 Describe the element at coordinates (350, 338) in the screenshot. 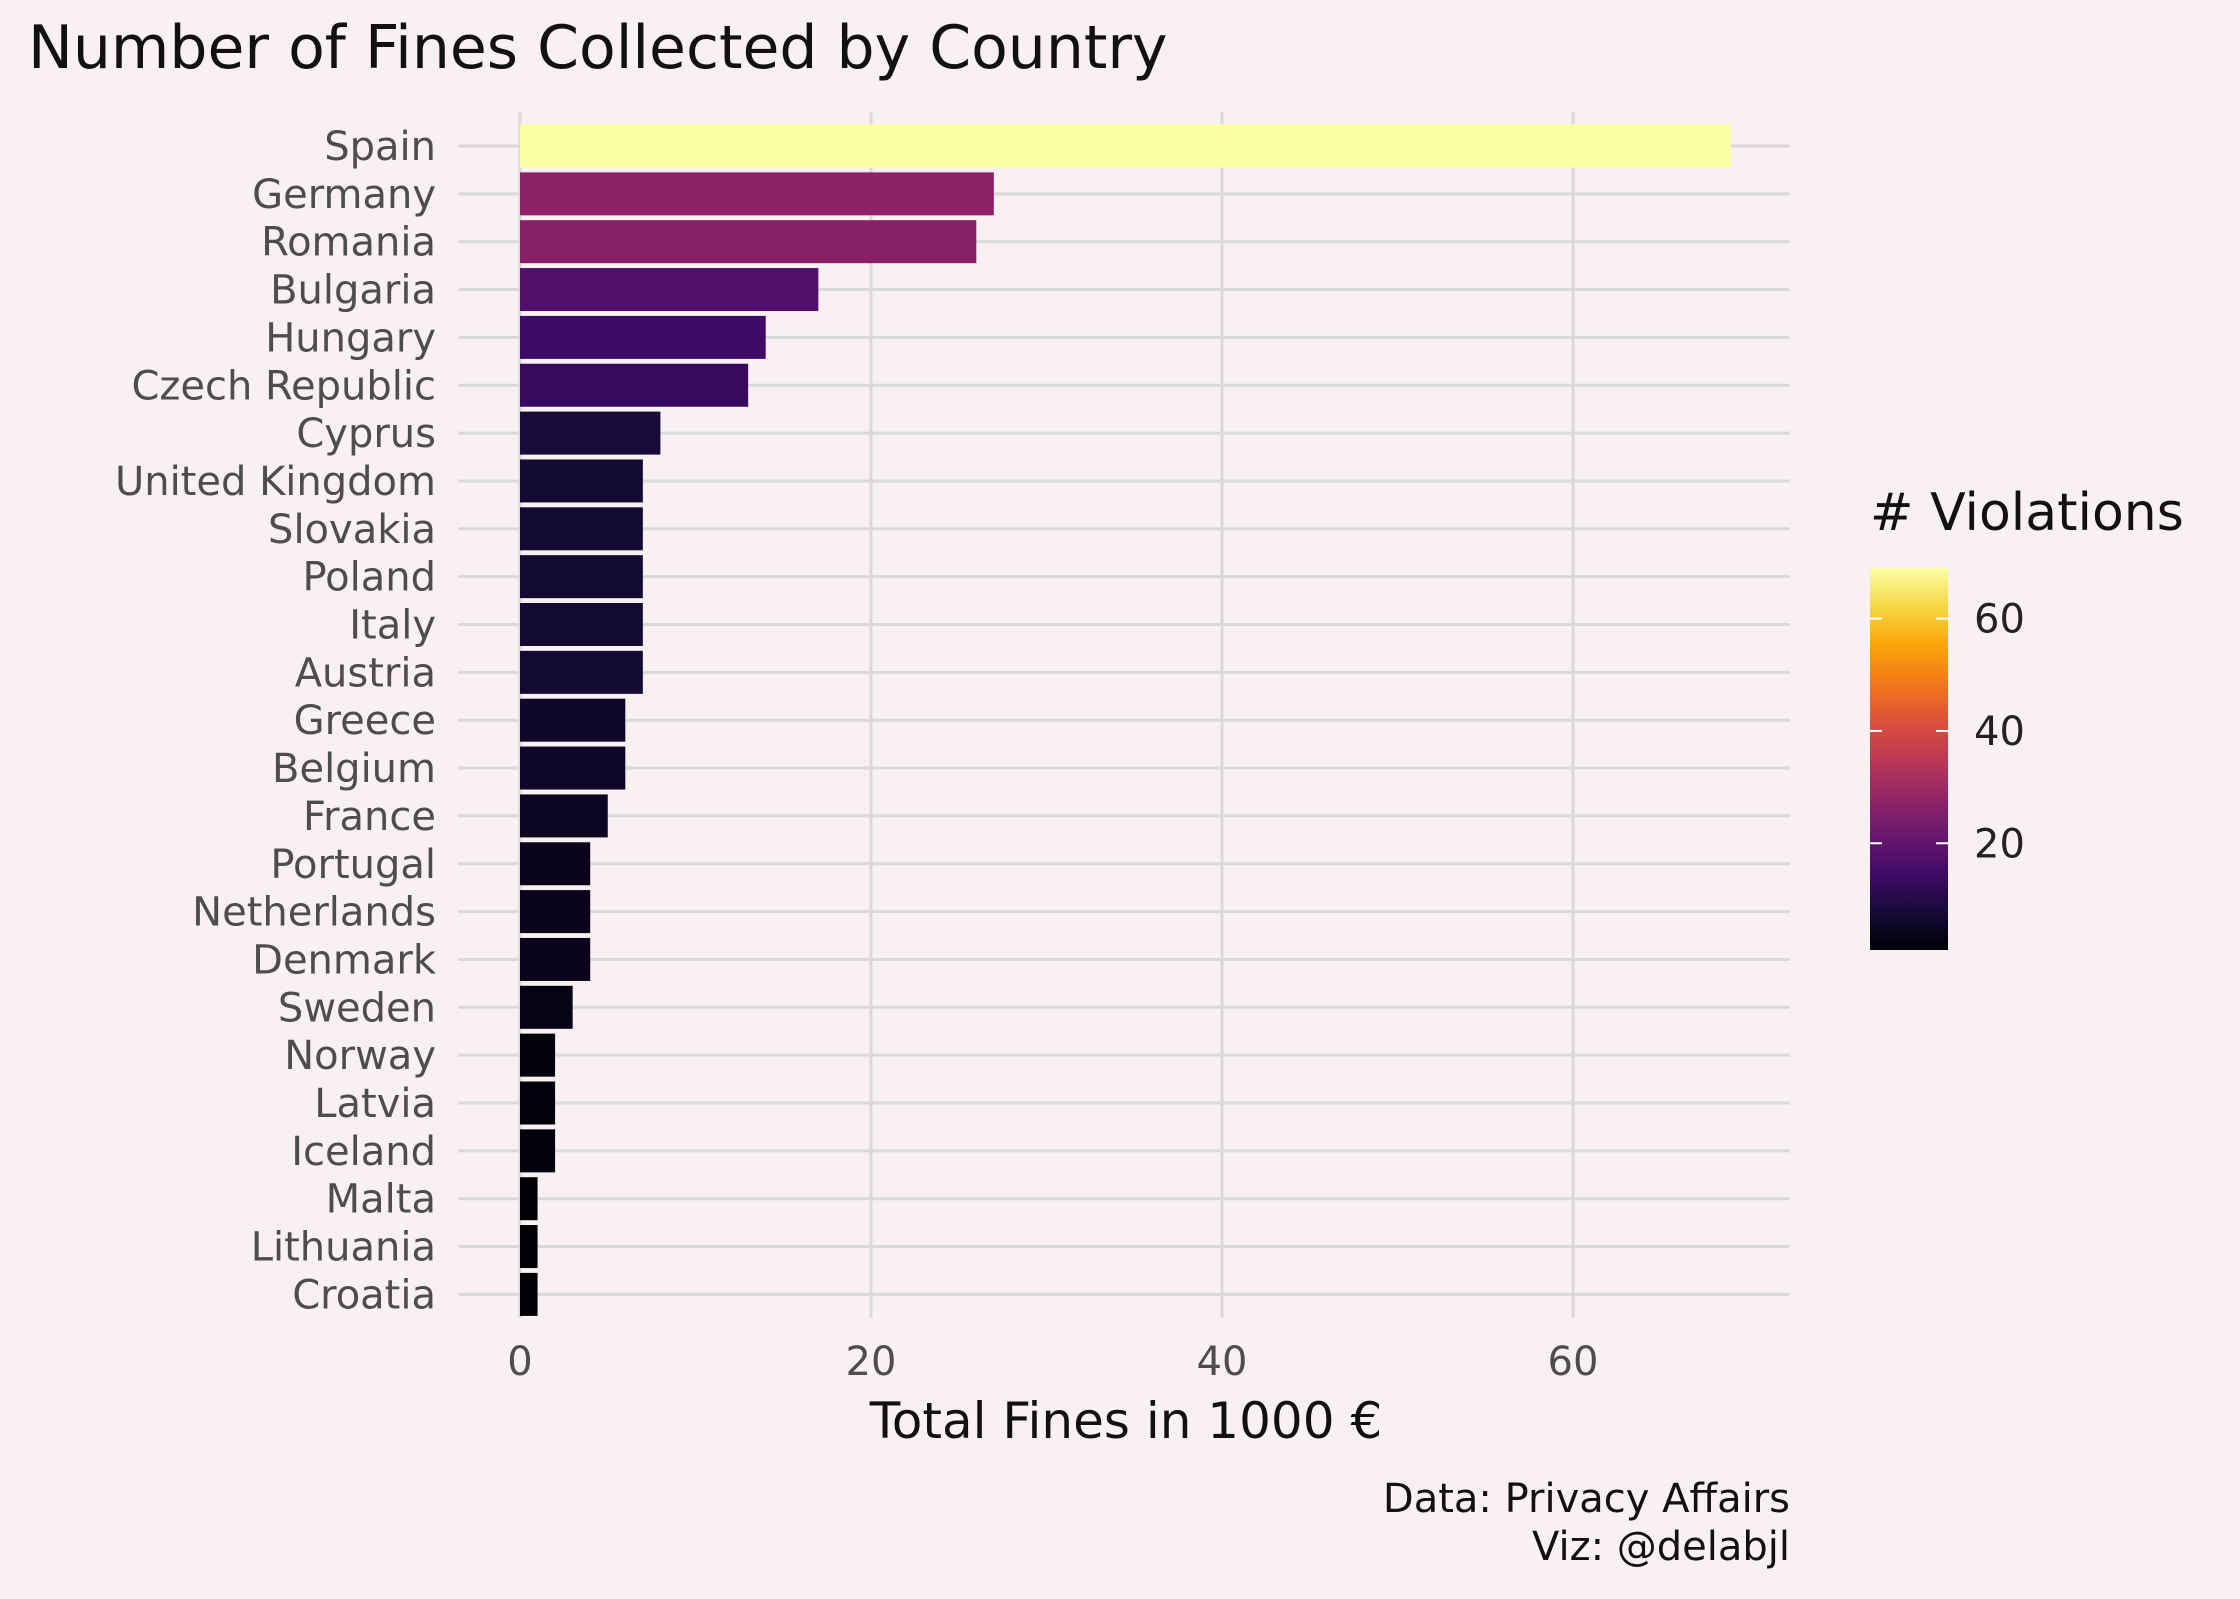

I see `category-label: Hungary` at that location.